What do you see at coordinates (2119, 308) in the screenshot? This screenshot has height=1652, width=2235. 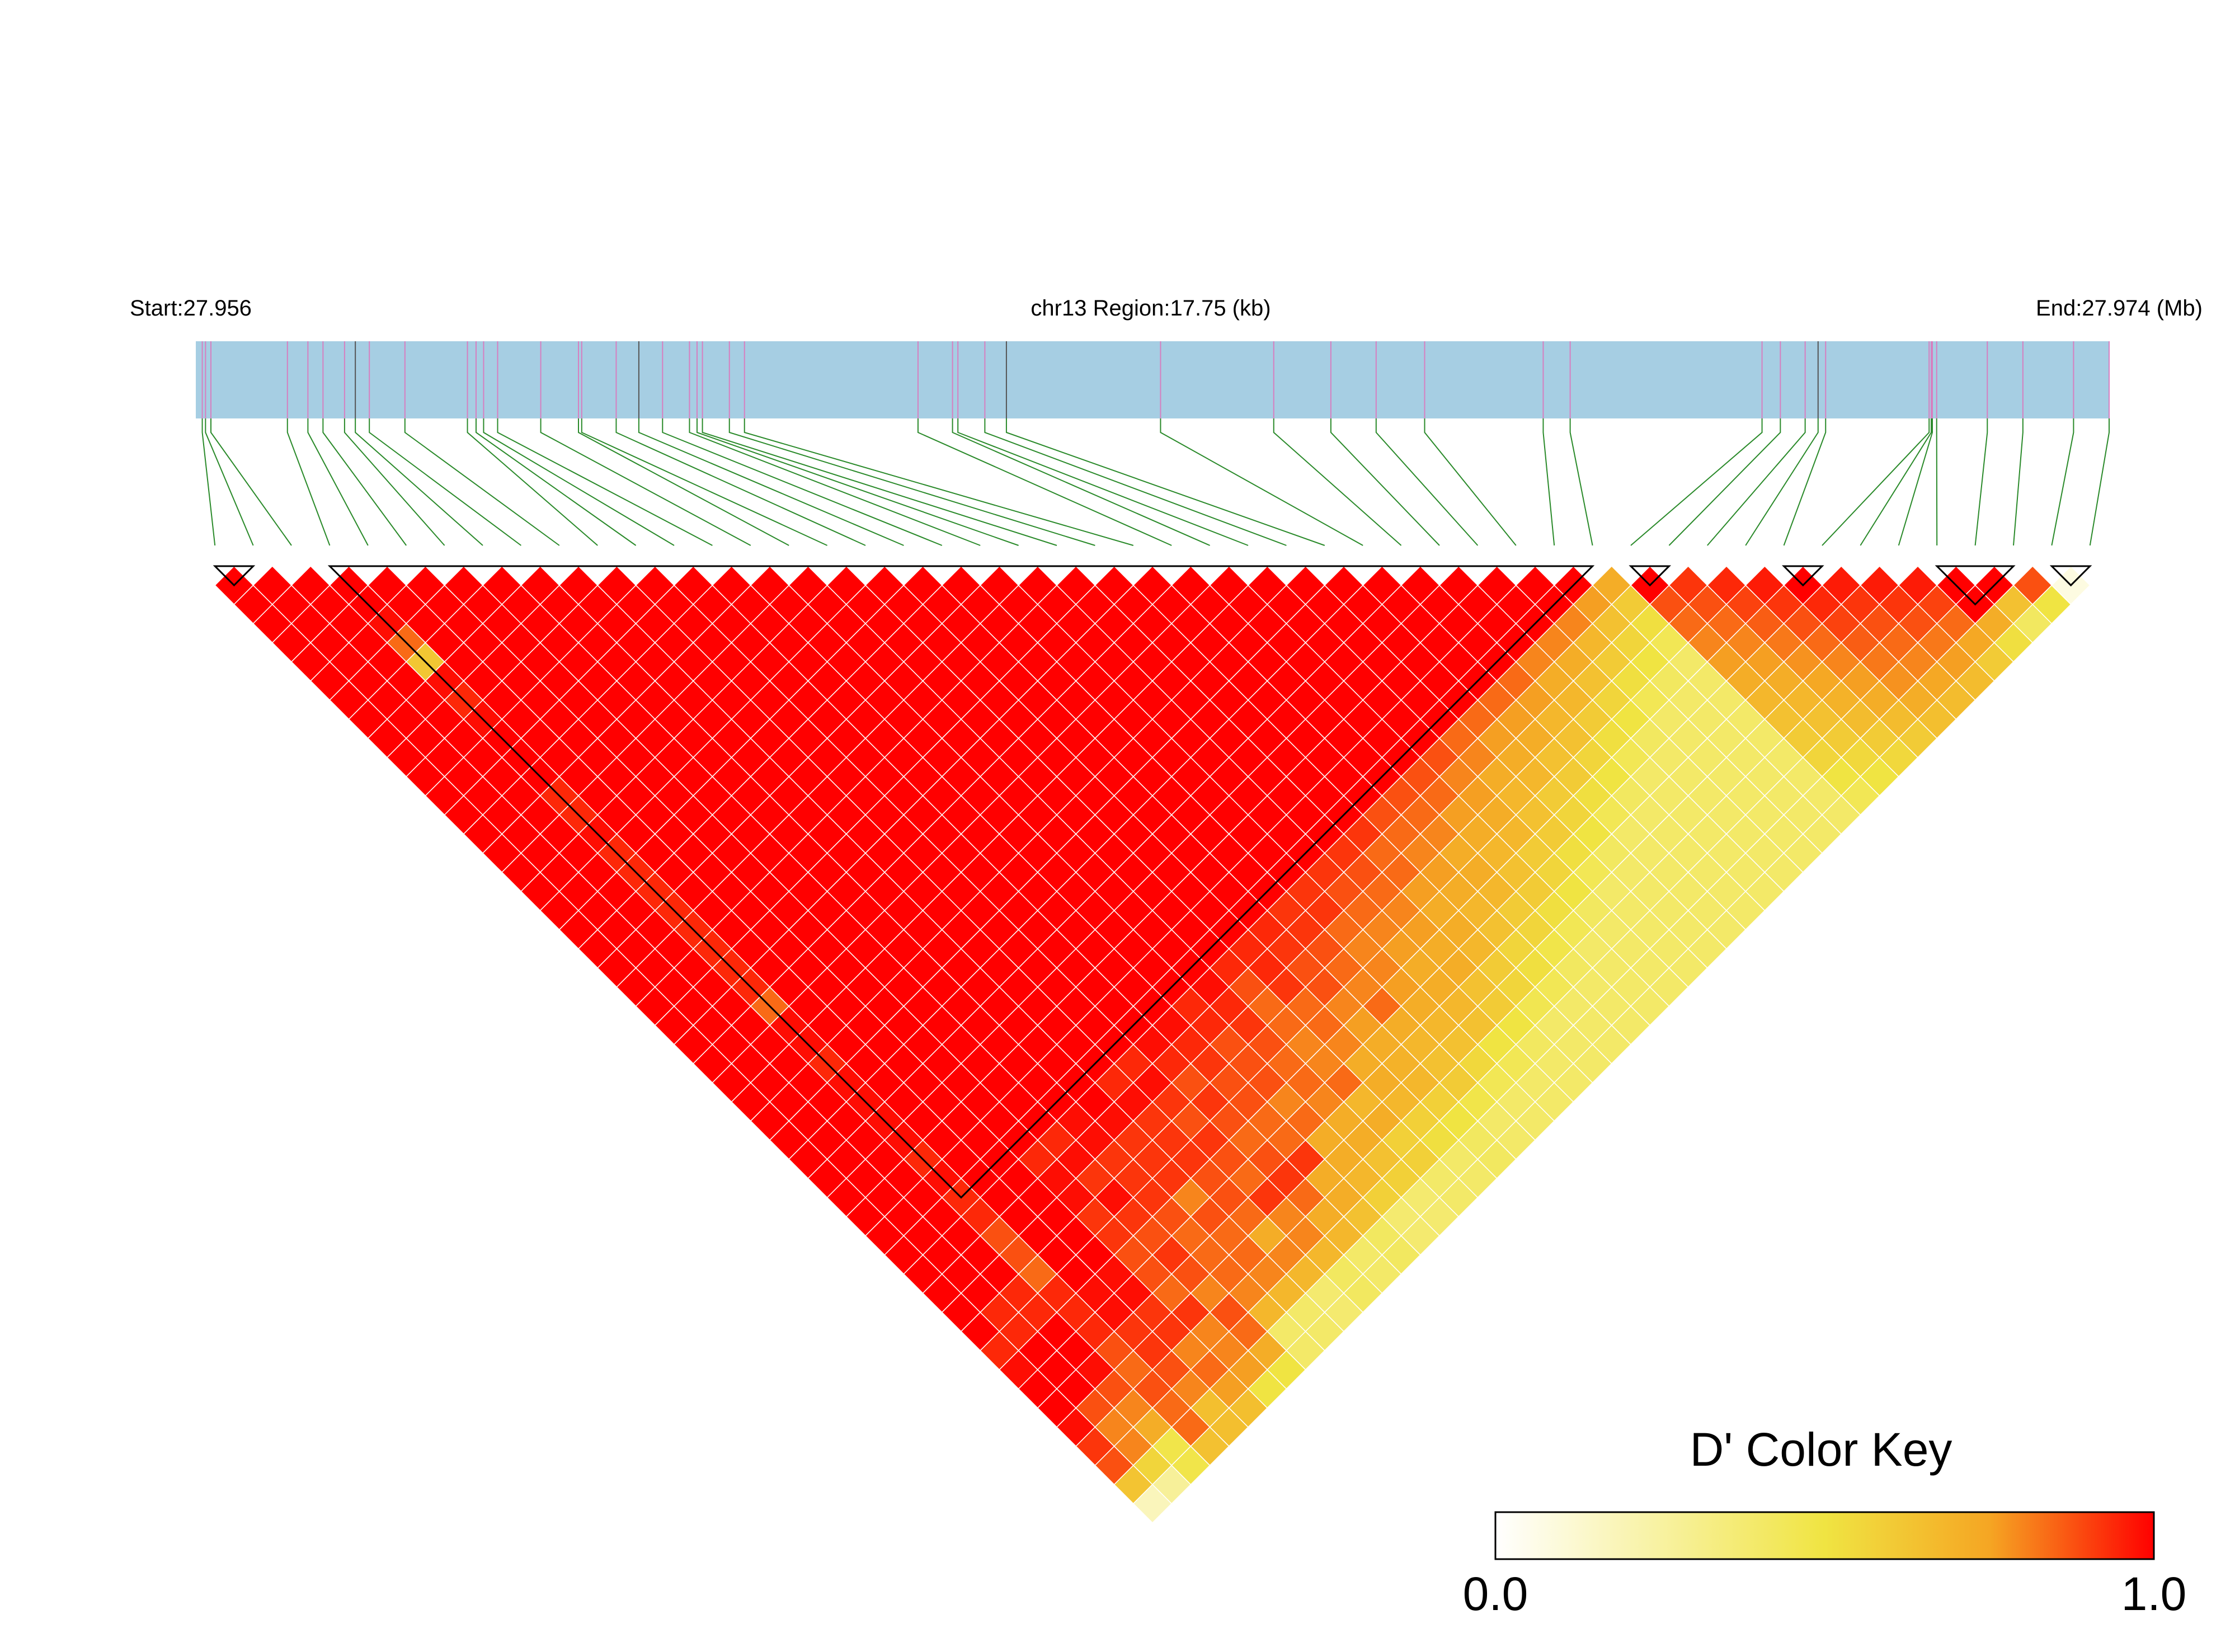 I see `end-label: End:27.974 (Mb)` at bounding box center [2119, 308].